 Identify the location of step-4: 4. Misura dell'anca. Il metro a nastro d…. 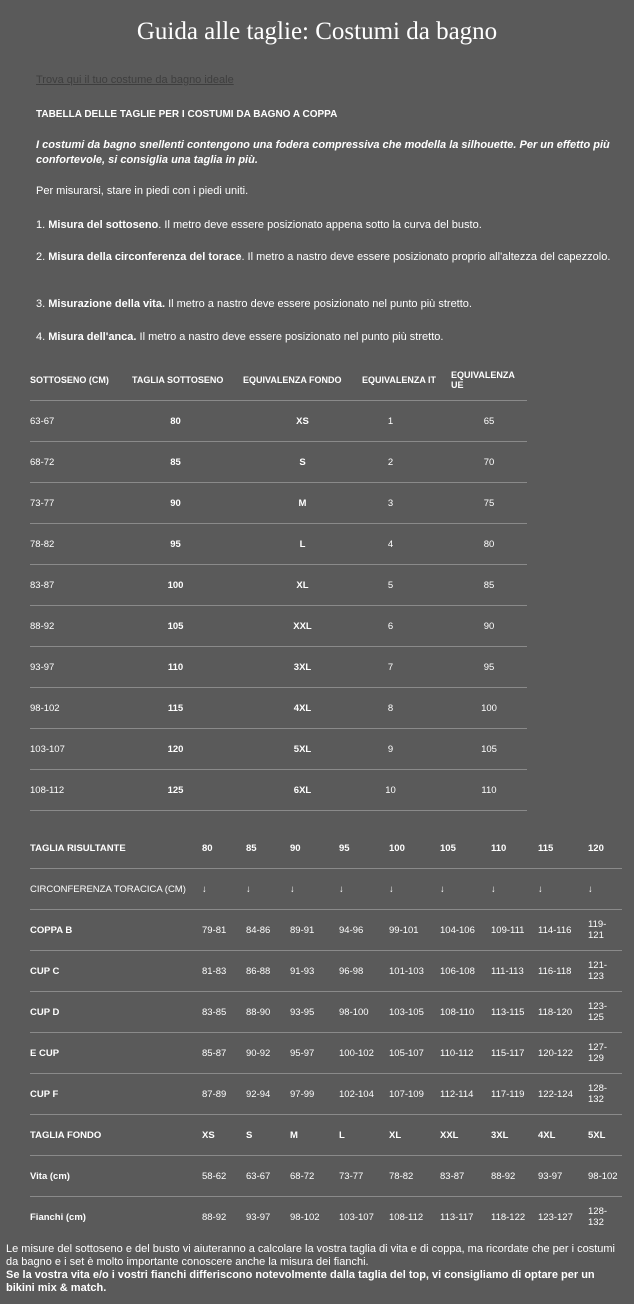
(240, 337).